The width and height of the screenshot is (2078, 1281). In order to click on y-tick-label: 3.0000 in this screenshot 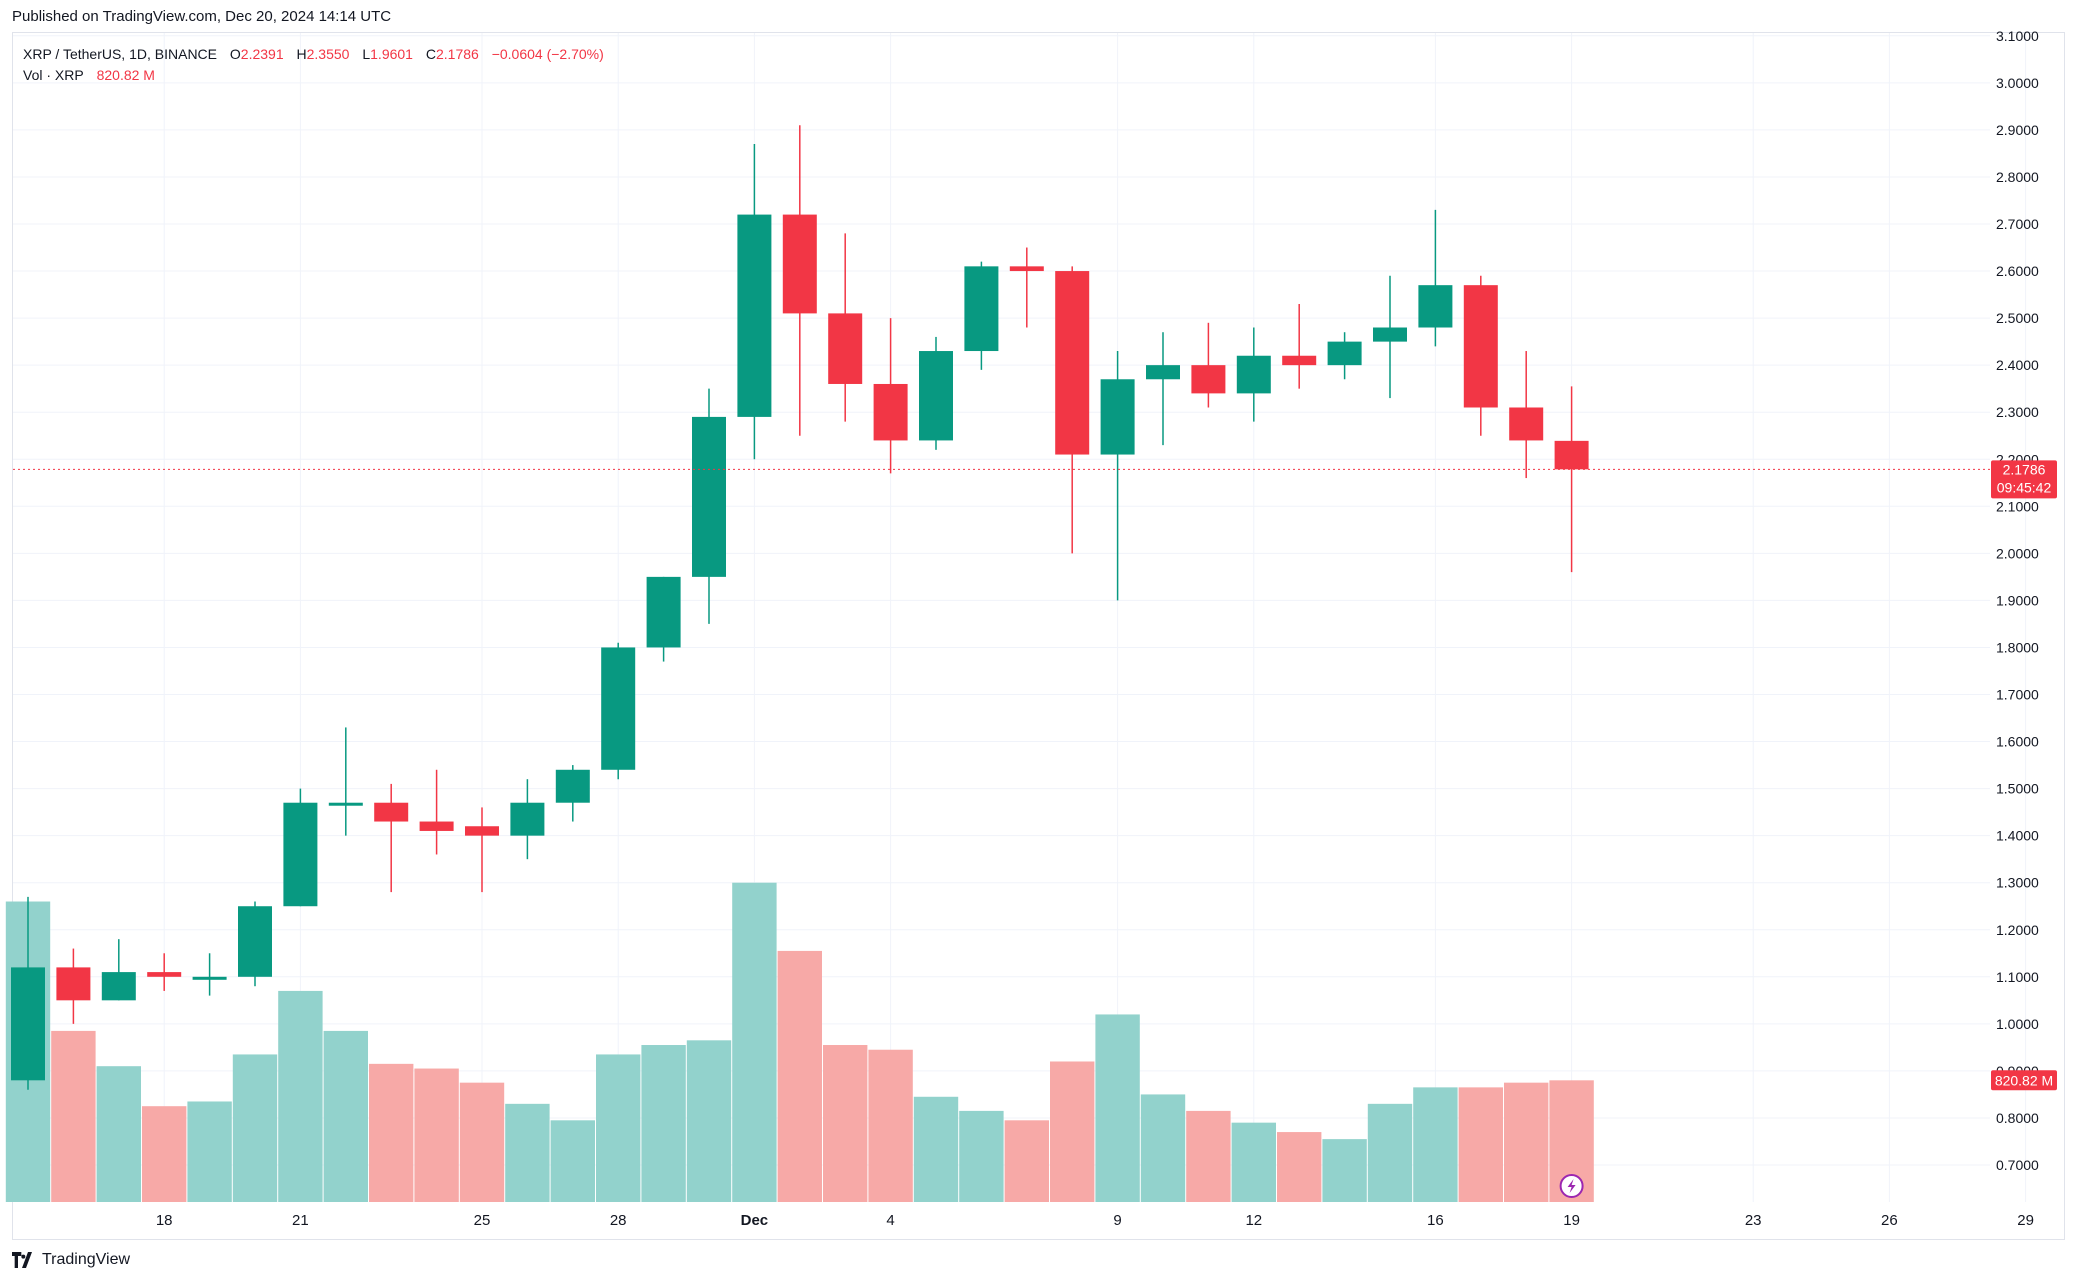, I will do `click(2017, 83)`.